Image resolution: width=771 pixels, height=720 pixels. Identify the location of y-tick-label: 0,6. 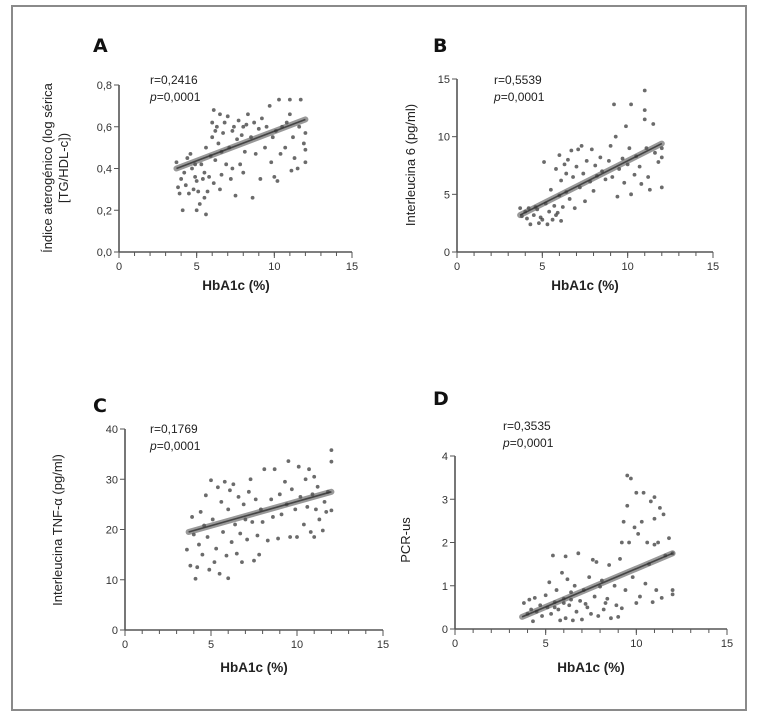
(104, 128).